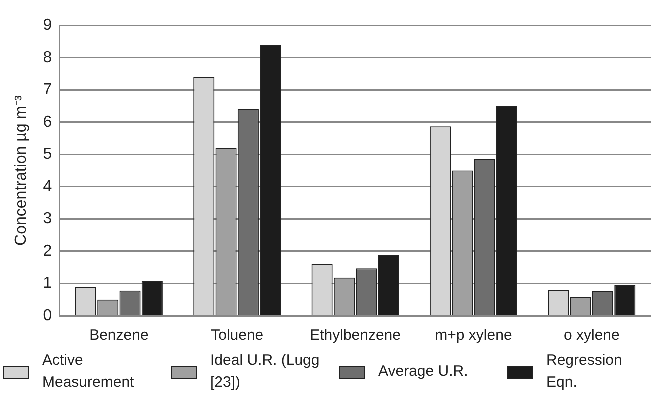  Describe the element at coordinates (47, 25) in the screenshot. I see `y-tick-label: 9` at that location.